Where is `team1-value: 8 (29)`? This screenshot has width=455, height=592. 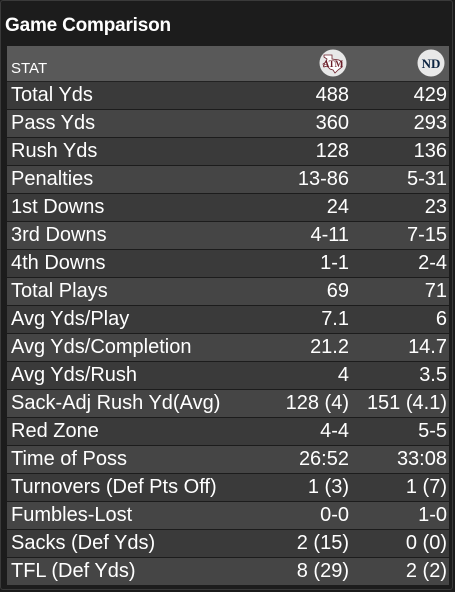 team1-value: 8 (29) is located at coordinates (322, 571).